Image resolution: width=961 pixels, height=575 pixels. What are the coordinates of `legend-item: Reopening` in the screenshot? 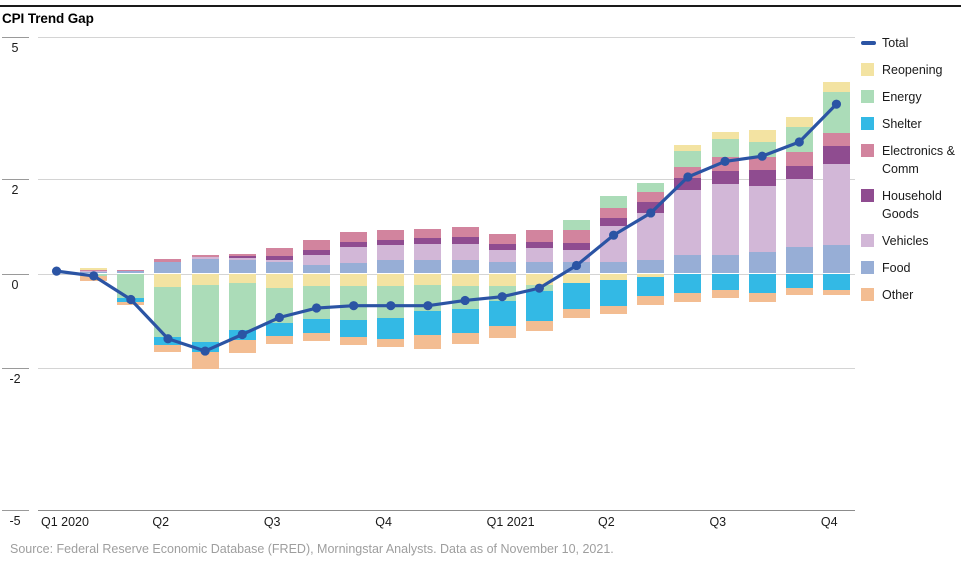 It's located at (911, 70).